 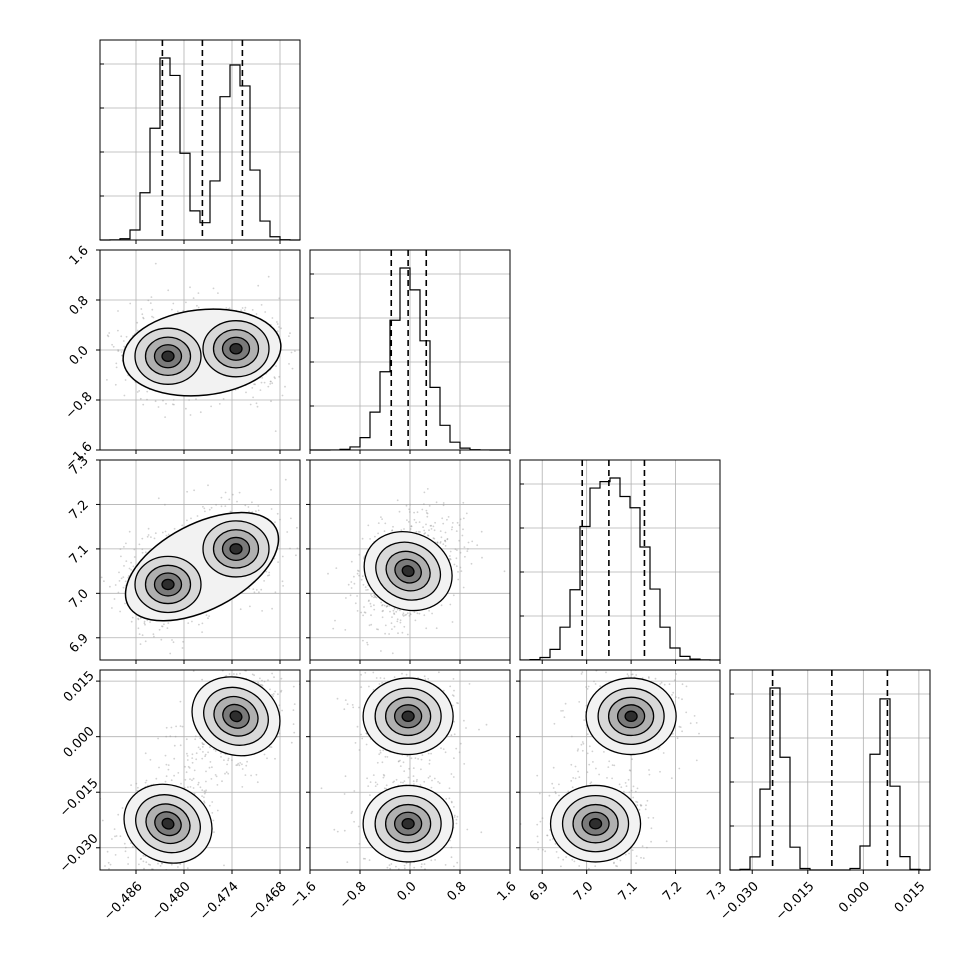 I want to click on x-tick-label: 1.6, so click(x=506, y=891).